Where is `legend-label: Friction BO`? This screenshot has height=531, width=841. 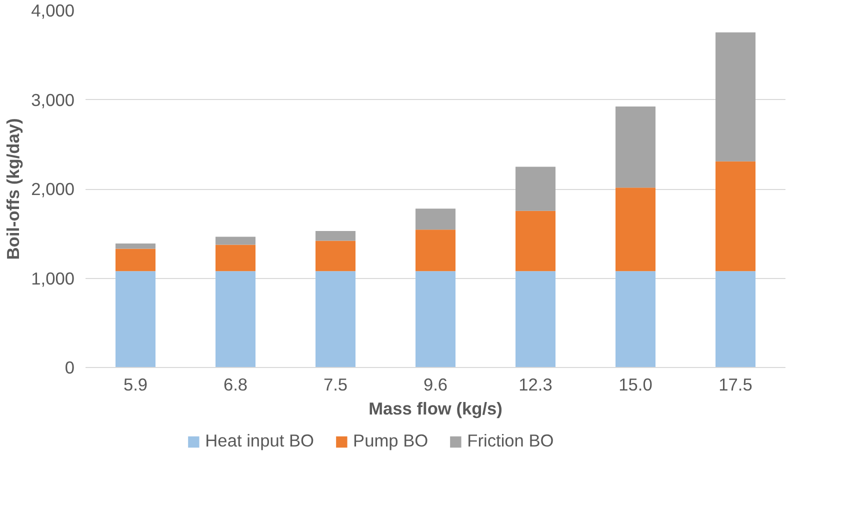
legend-label: Friction BO is located at coordinates (510, 441).